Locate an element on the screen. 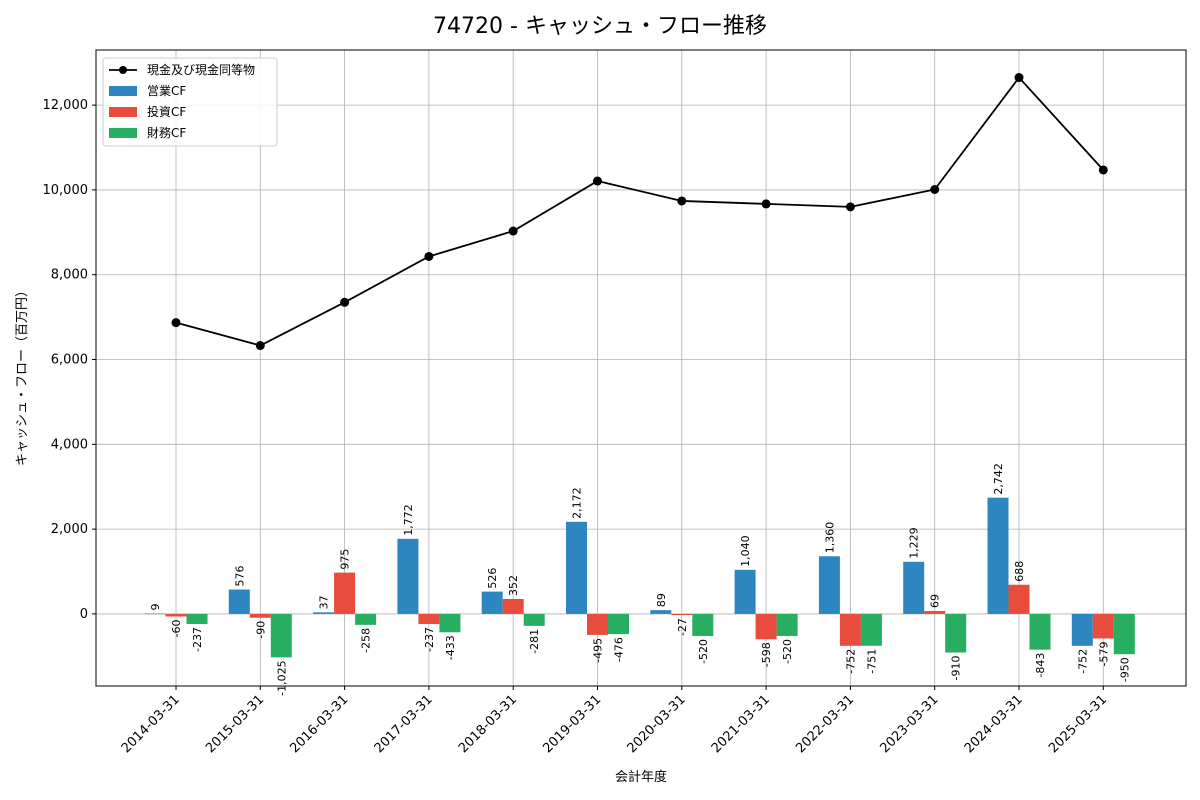 This screenshot has width=1200, height=800. x-tick-label: 2016-03-31 is located at coordinates (319, 724).